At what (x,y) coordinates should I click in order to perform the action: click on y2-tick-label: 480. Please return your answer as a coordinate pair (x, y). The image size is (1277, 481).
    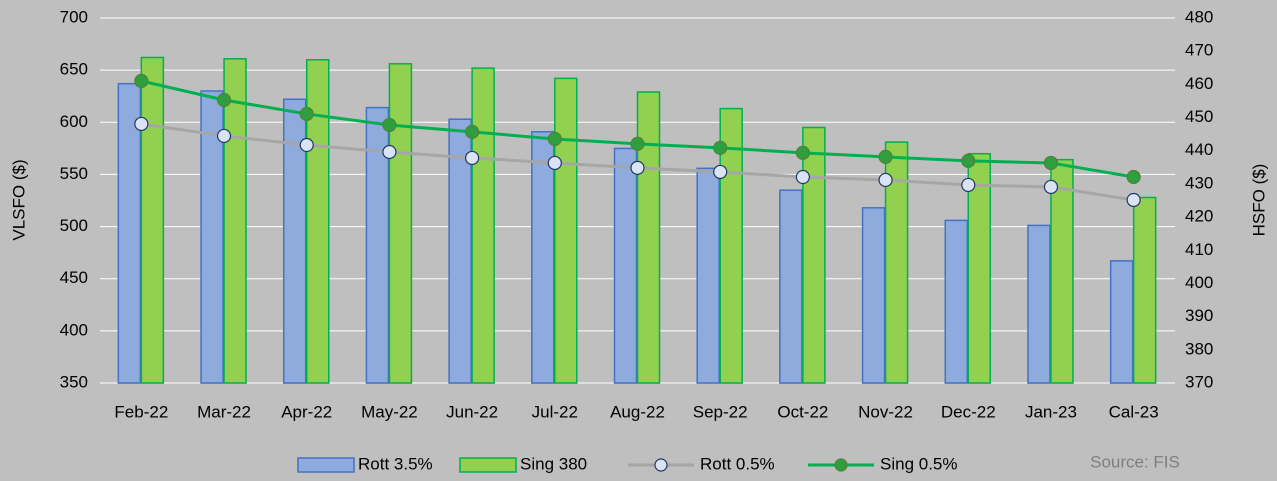
    Looking at the image, I should click on (1199, 16).